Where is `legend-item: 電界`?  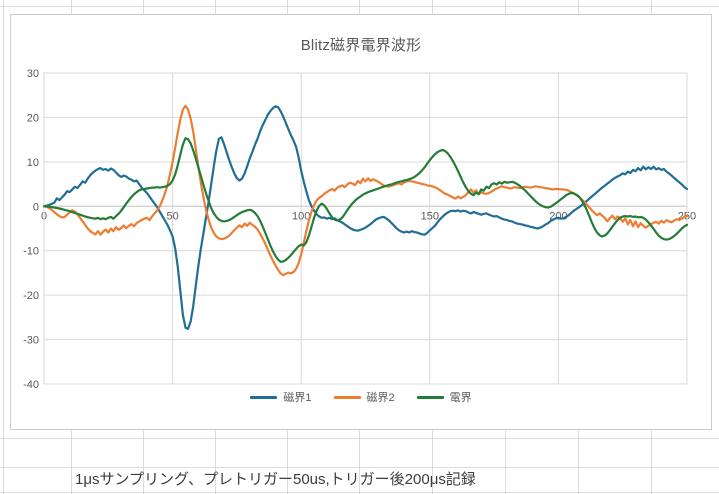
legend-item: 電界 is located at coordinates (444, 397).